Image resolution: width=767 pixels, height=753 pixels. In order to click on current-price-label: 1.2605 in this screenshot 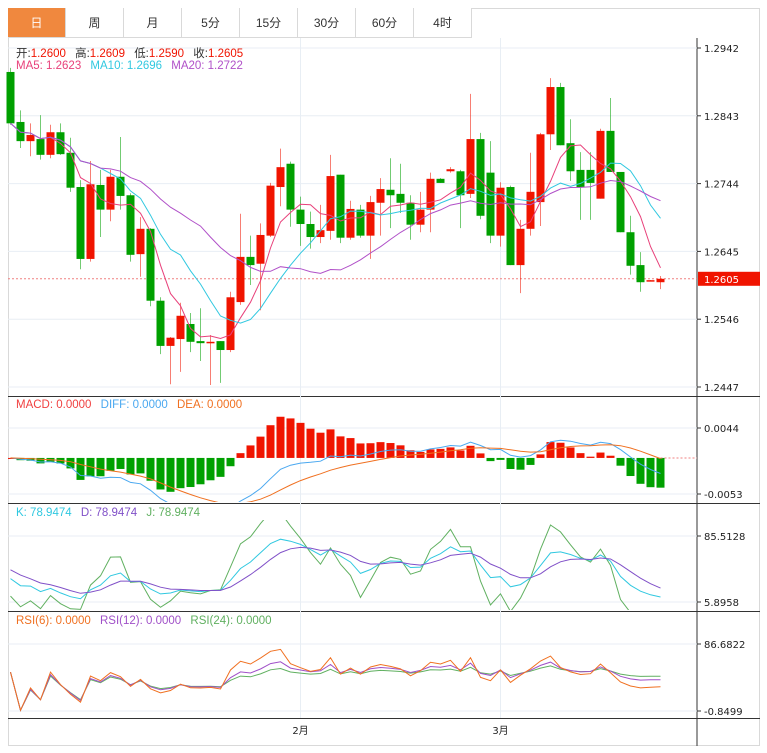, I will do `click(721, 280)`.